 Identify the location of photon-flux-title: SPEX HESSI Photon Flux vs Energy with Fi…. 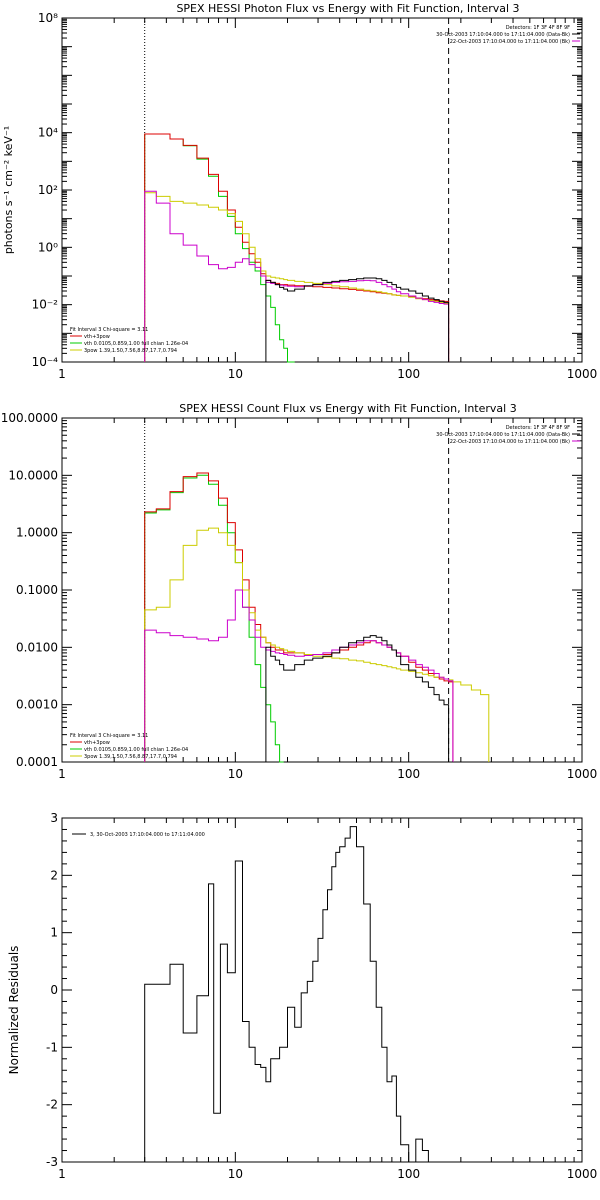
(347, 8).